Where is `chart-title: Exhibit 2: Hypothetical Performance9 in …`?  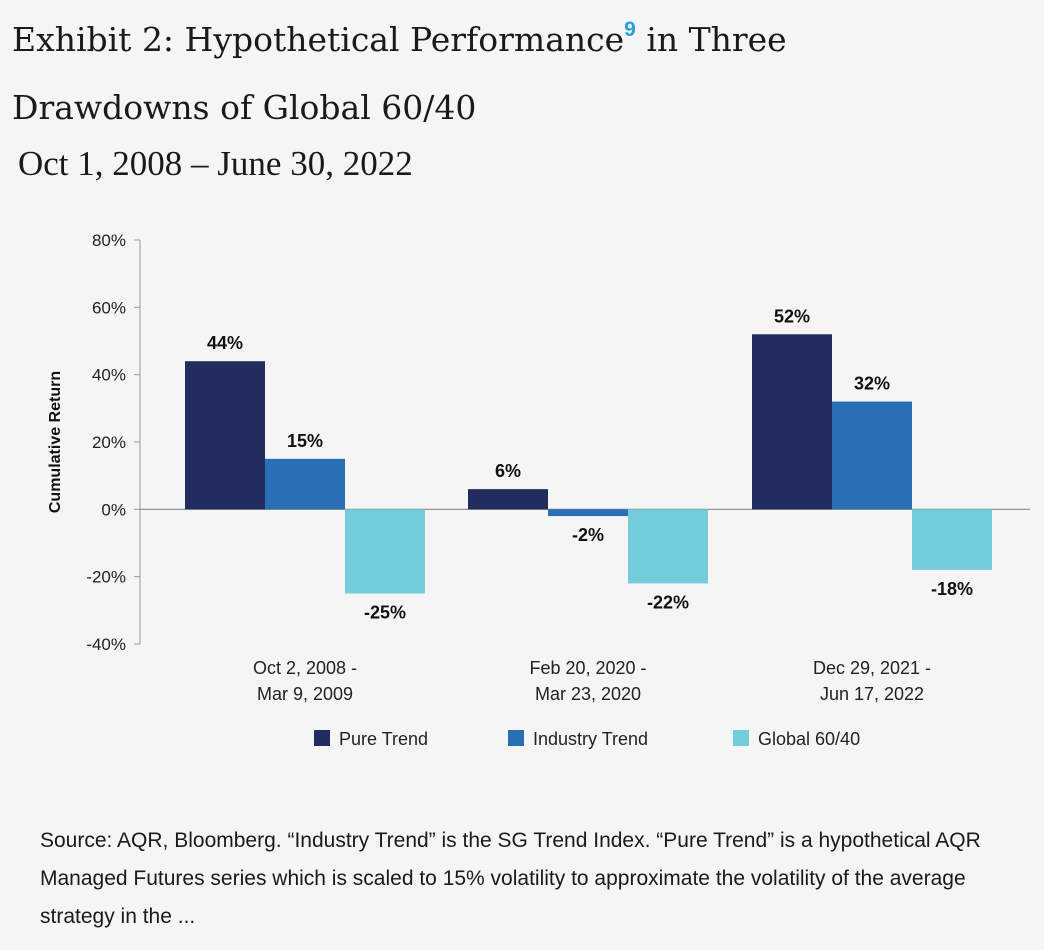
chart-title: Exhibit 2: Hypothetical Performance9 in … is located at coordinates (522, 74).